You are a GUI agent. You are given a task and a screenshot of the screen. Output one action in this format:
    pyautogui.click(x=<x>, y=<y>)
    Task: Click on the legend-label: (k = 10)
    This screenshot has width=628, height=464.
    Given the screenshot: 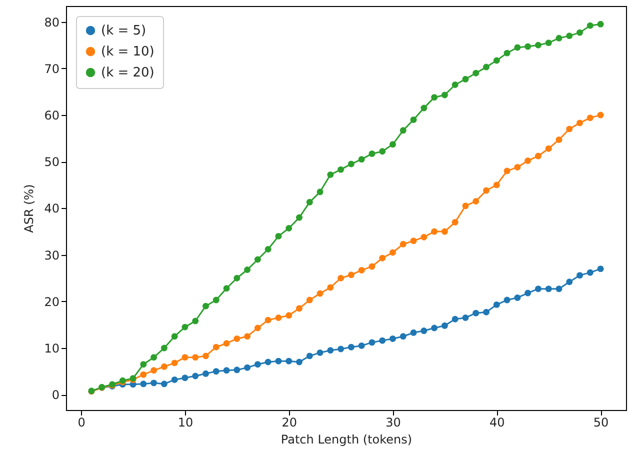 What is the action you would take?
    pyautogui.click(x=127, y=52)
    